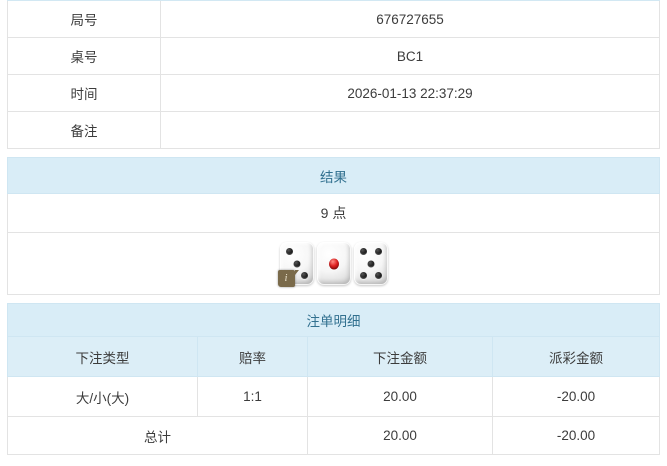 This screenshot has height=466, width=667. Describe the element at coordinates (400, 435) in the screenshot. I see `total-stake-value: 20.00` at that location.